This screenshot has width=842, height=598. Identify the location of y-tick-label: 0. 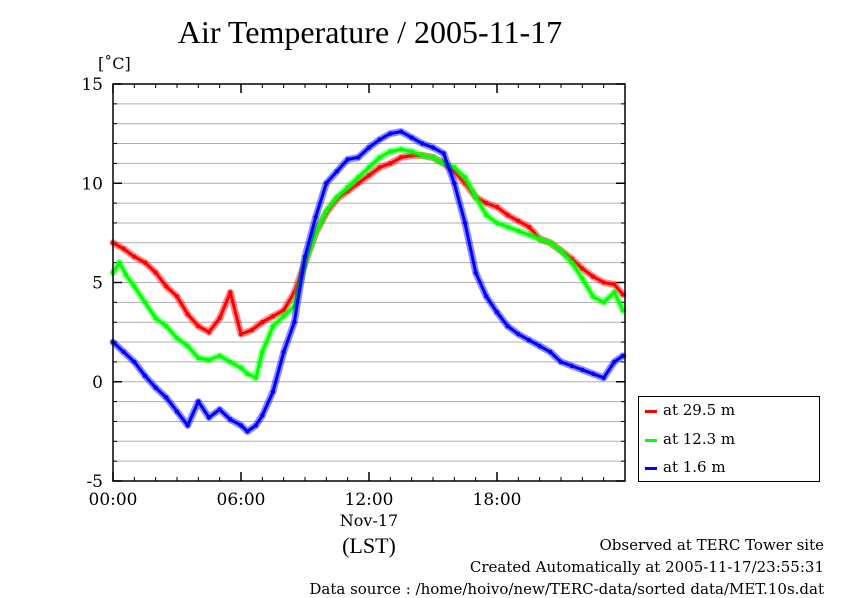
(97, 383).